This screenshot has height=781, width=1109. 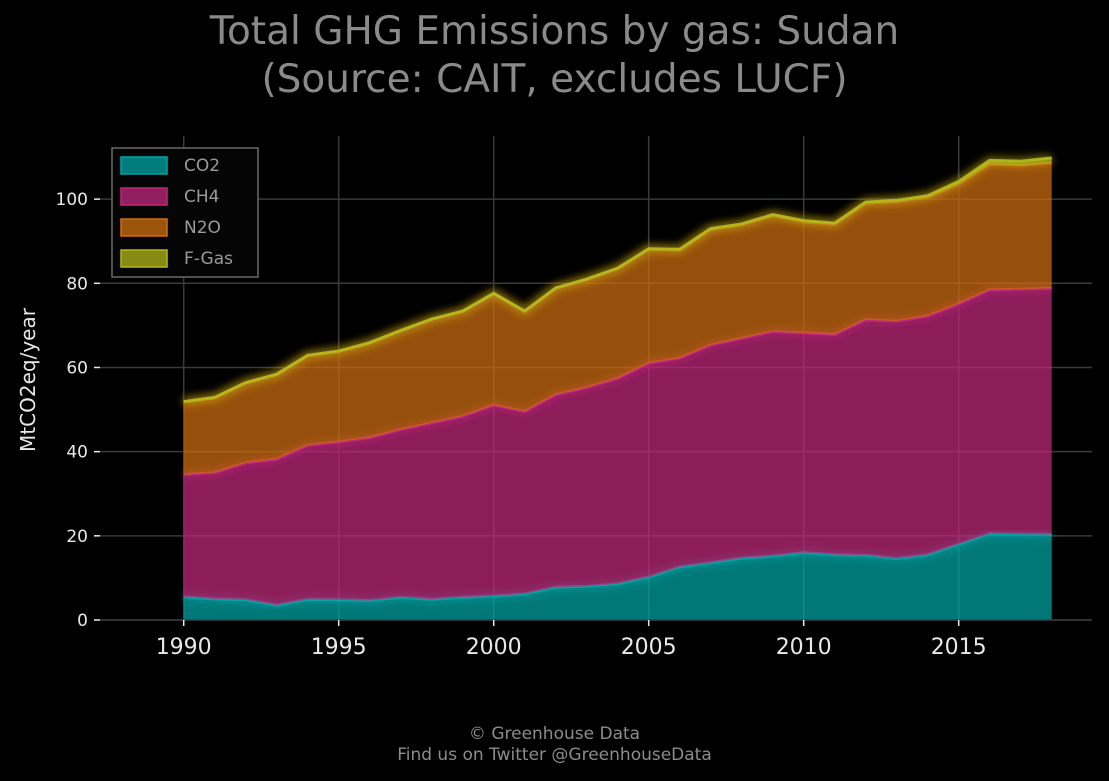 I want to click on y-tick-label-0: 0, so click(x=82, y=621).